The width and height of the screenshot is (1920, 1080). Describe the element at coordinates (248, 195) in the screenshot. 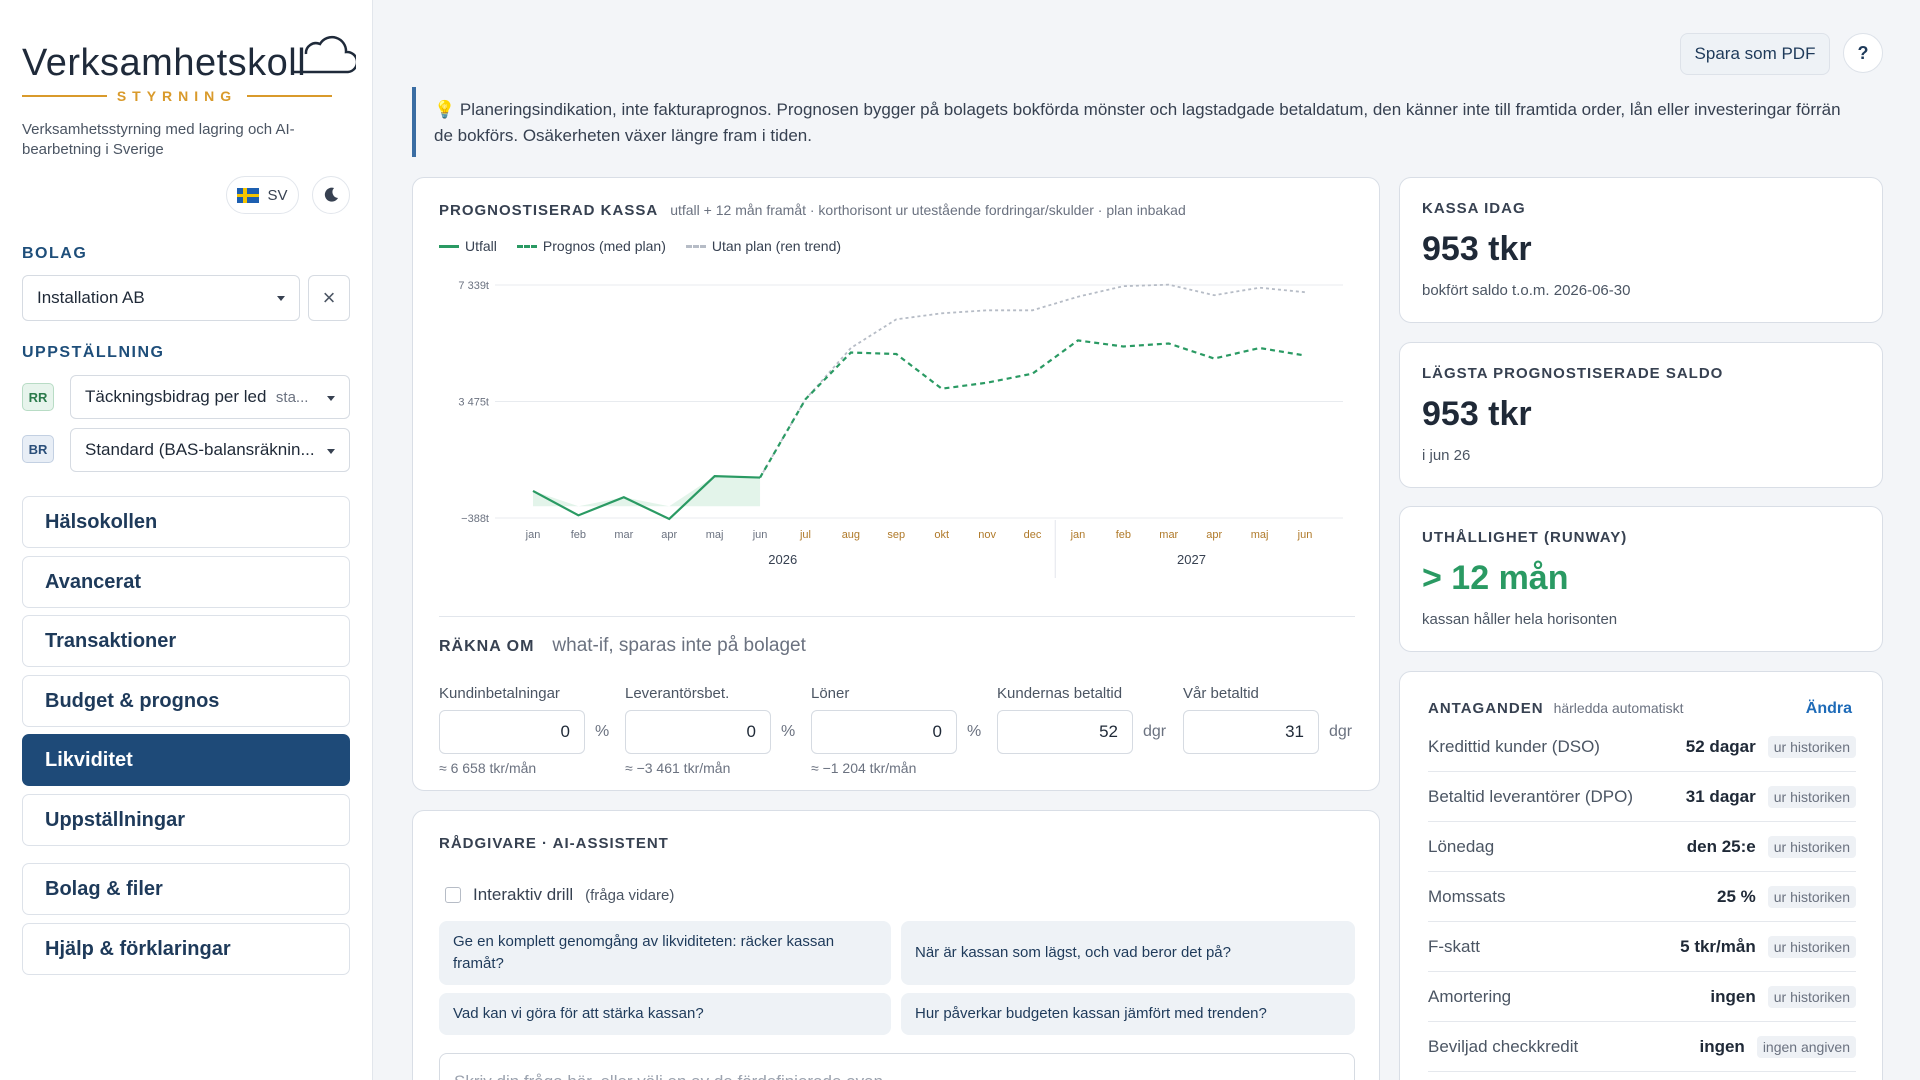

I see `swedish-flag-icon` at that location.